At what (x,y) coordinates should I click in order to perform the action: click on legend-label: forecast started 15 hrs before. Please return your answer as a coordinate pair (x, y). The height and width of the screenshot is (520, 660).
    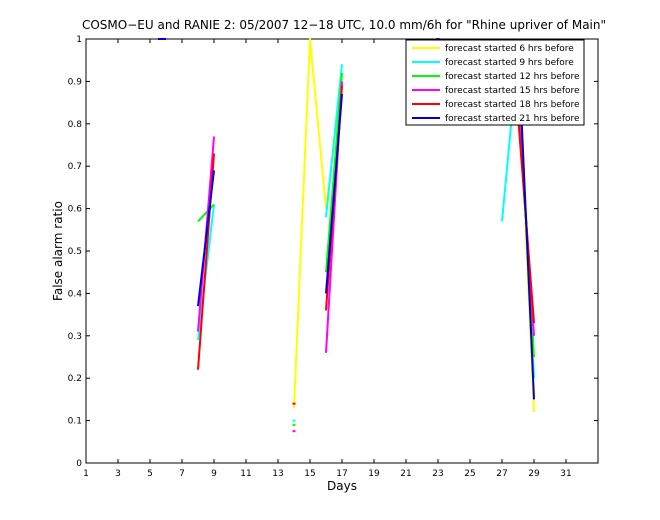
    Looking at the image, I should click on (512, 91).